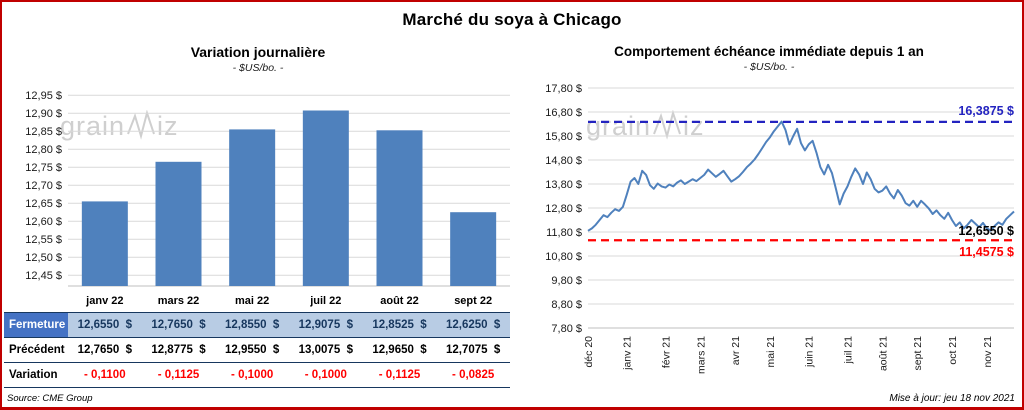 This screenshot has height=410, width=1024. What do you see at coordinates (37, 350) in the screenshot?
I see `row-label: Précédent` at bounding box center [37, 350].